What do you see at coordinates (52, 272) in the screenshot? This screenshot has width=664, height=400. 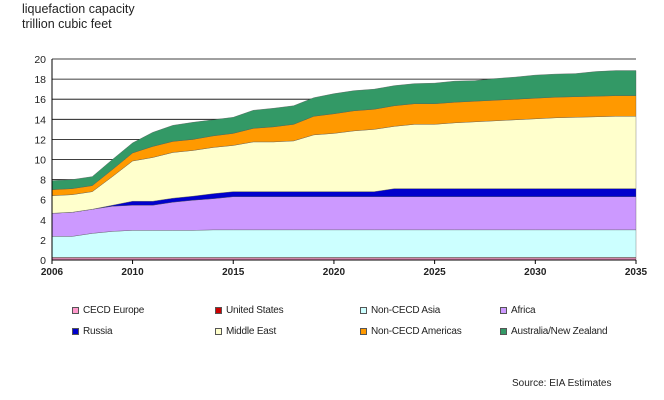 I see `x-tick-label: 2006` at bounding box center [52, 272].